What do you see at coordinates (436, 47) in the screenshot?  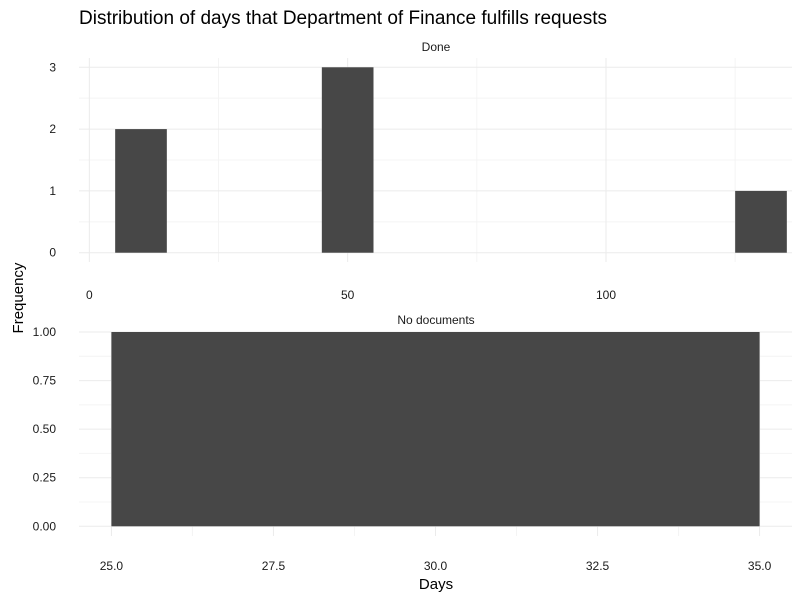 I see `facet-done-strip-label: Done` at bounding box center [436, 47].